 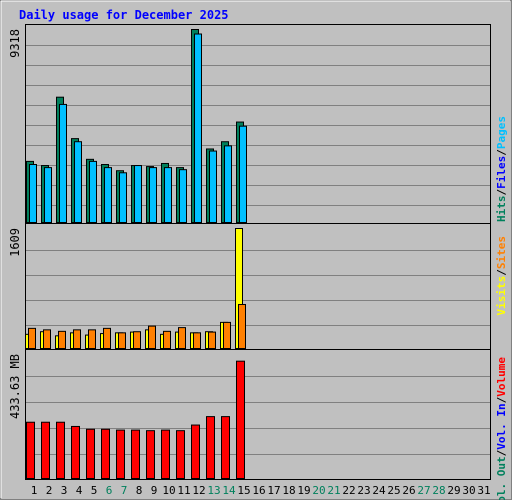 I want to click on legend-files: Files, so click(x=501, y=172).